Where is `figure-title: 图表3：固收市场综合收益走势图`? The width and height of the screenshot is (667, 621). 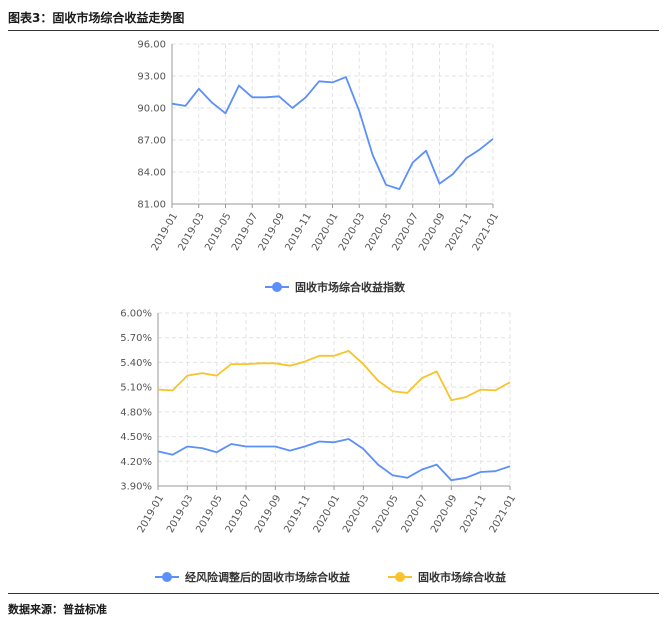 figure-title: 图表3：固收市场综合收益走势图 is located at coordinates (96, 18).